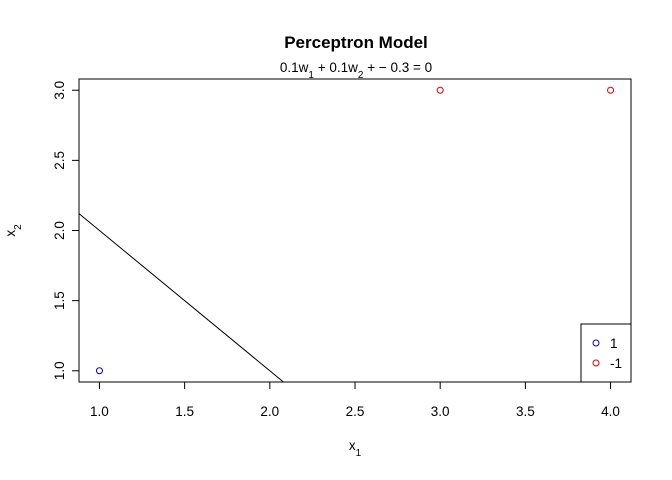  Describe the element at coordinates (355, 411) in the screenshot. I see `x-tick-label: 2.5` at that location.